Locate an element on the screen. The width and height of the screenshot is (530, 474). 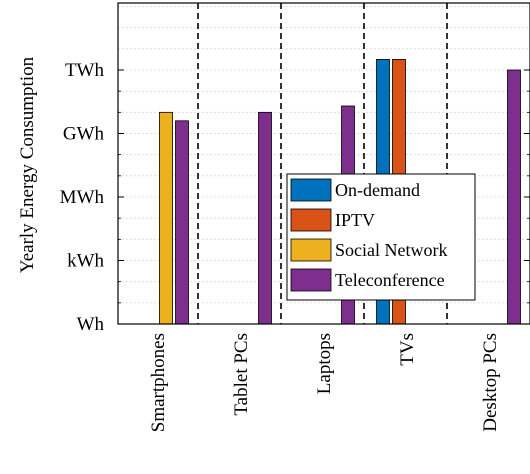
x-tick-label: Tablet PCs is located at coordinates (241, 374).